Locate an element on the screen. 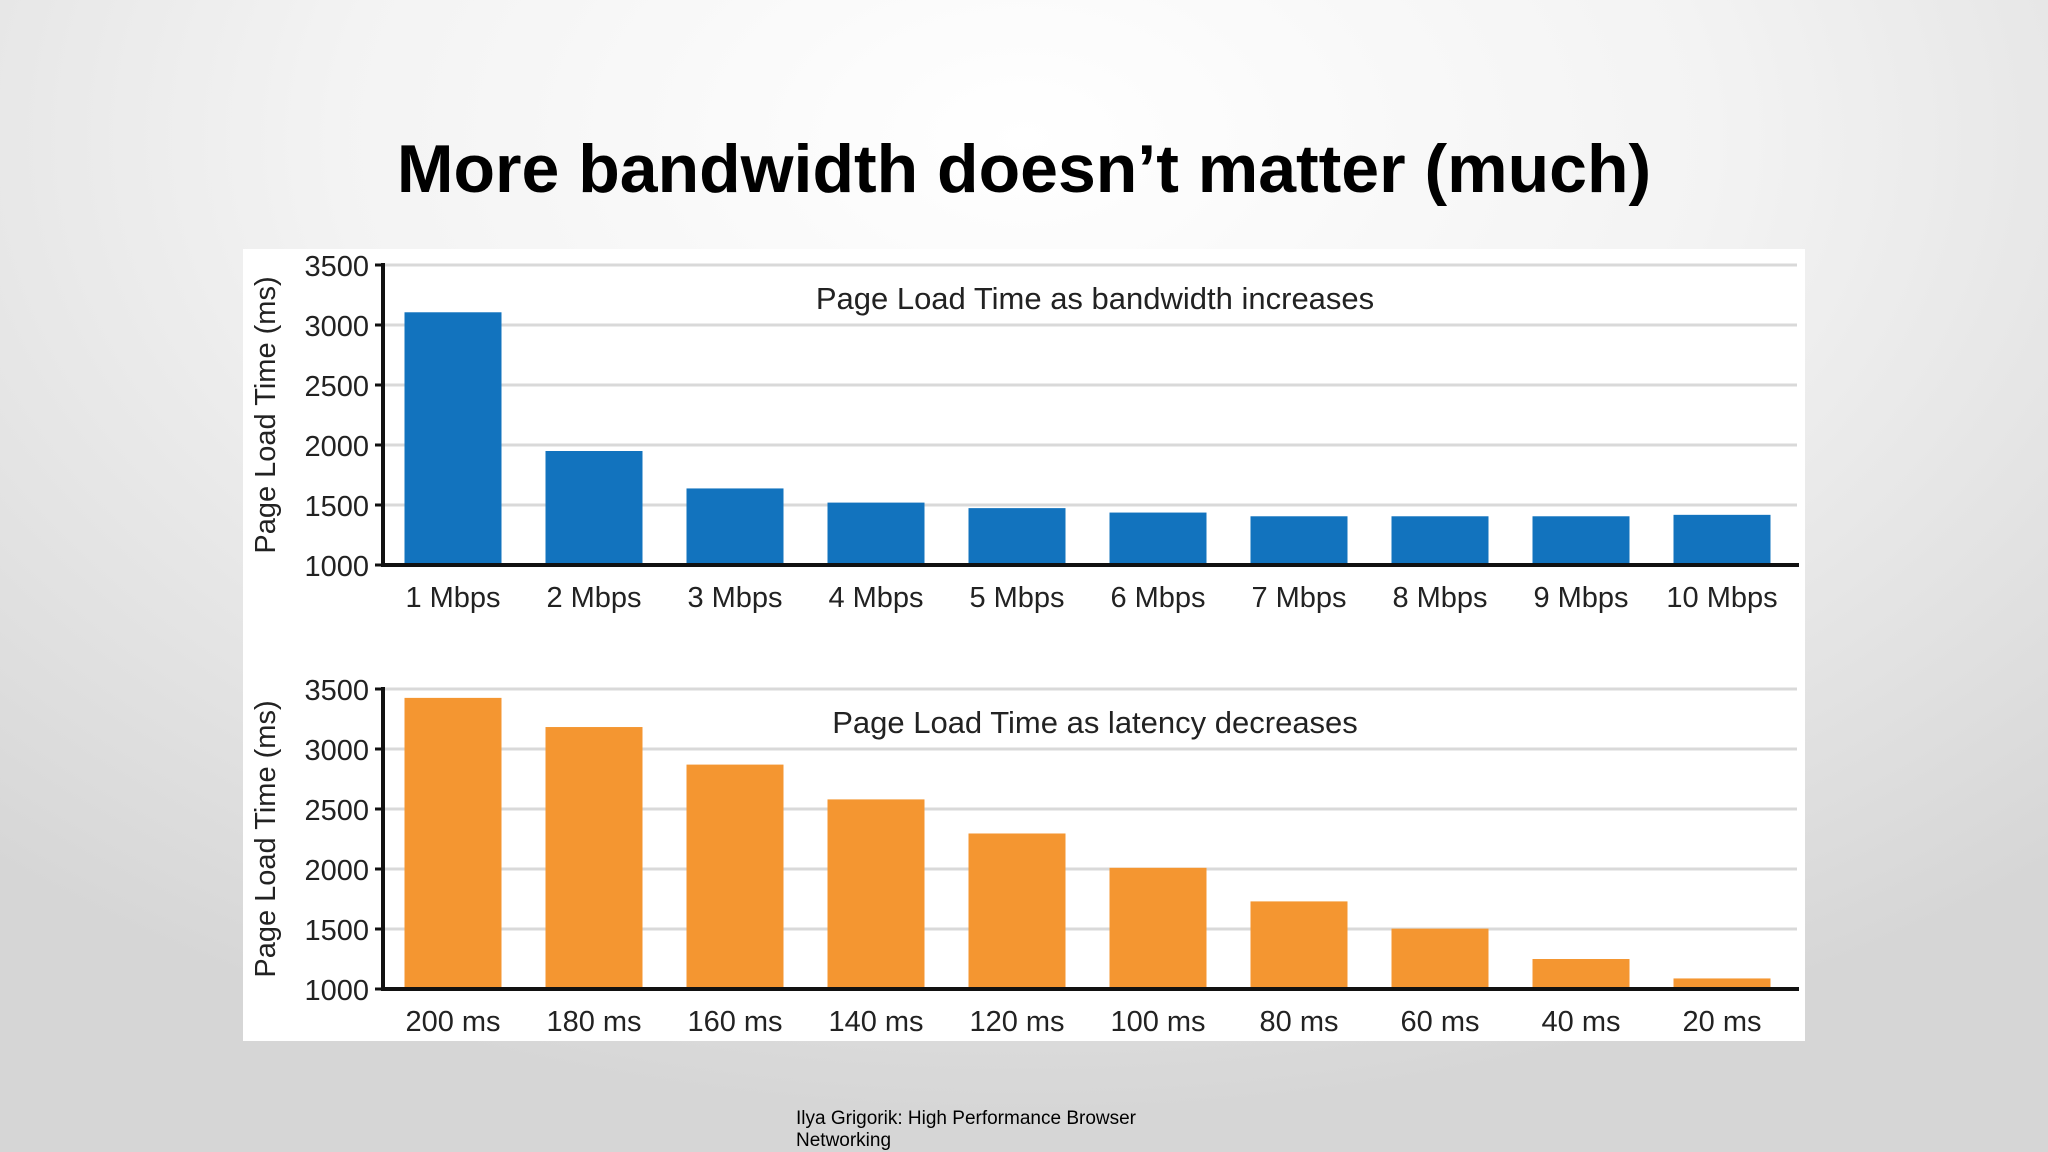 This screenshot has height=1152, width=2048. x-tick-label: 6 Mbps is located at coordinates (1157, 598).